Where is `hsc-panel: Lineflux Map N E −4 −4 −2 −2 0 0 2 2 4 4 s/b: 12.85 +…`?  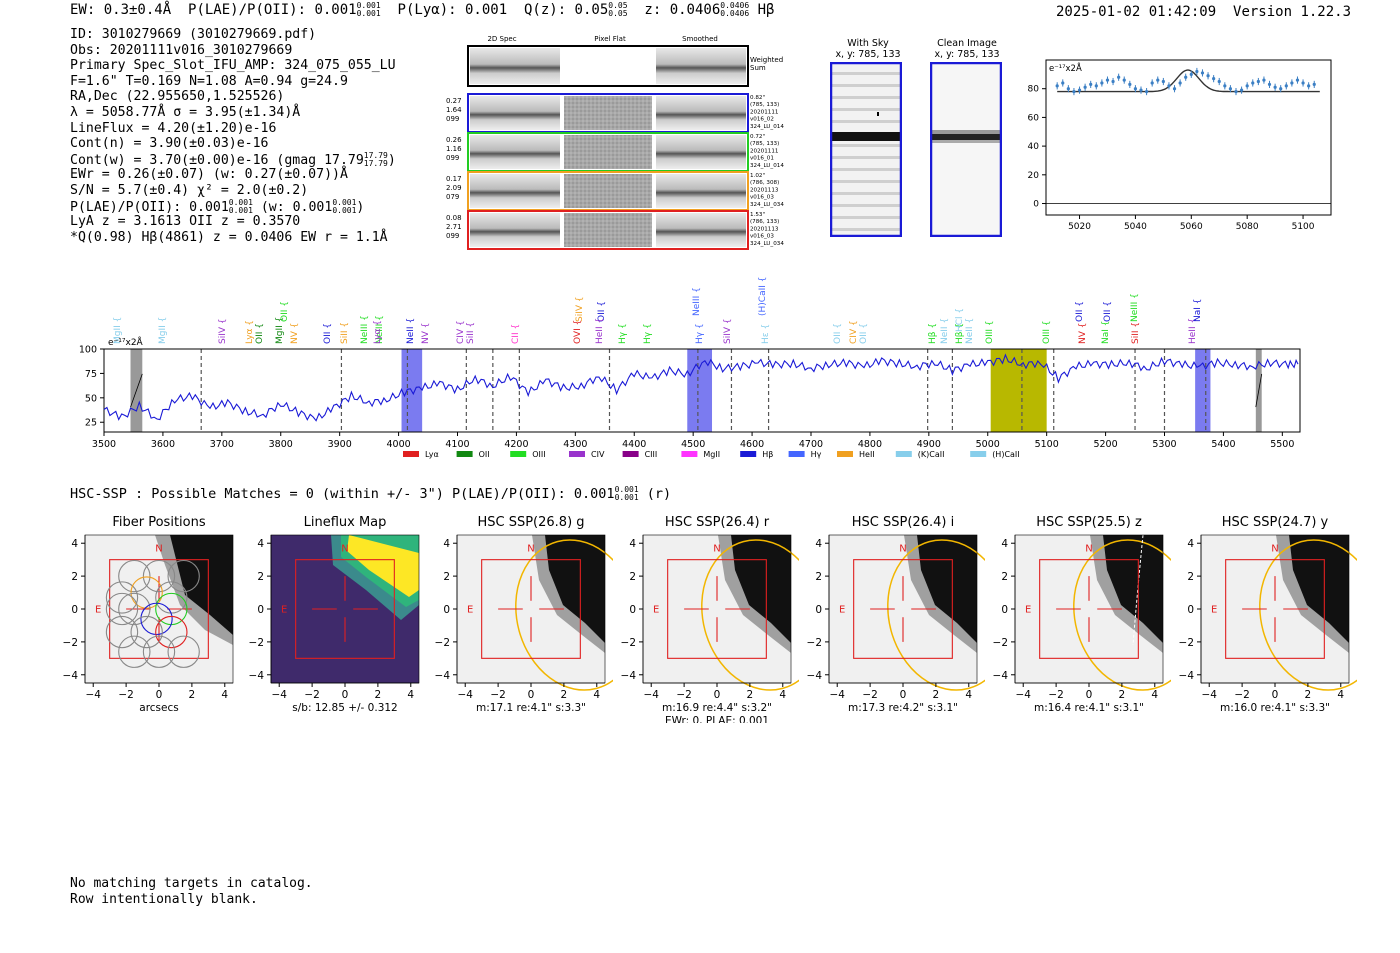 hsc-panel: Lineflux Map N E −4 −4 −2 −2 0 0 2 2 4 4 s/b: 12.85 +… is located at coordinates (334, 617).